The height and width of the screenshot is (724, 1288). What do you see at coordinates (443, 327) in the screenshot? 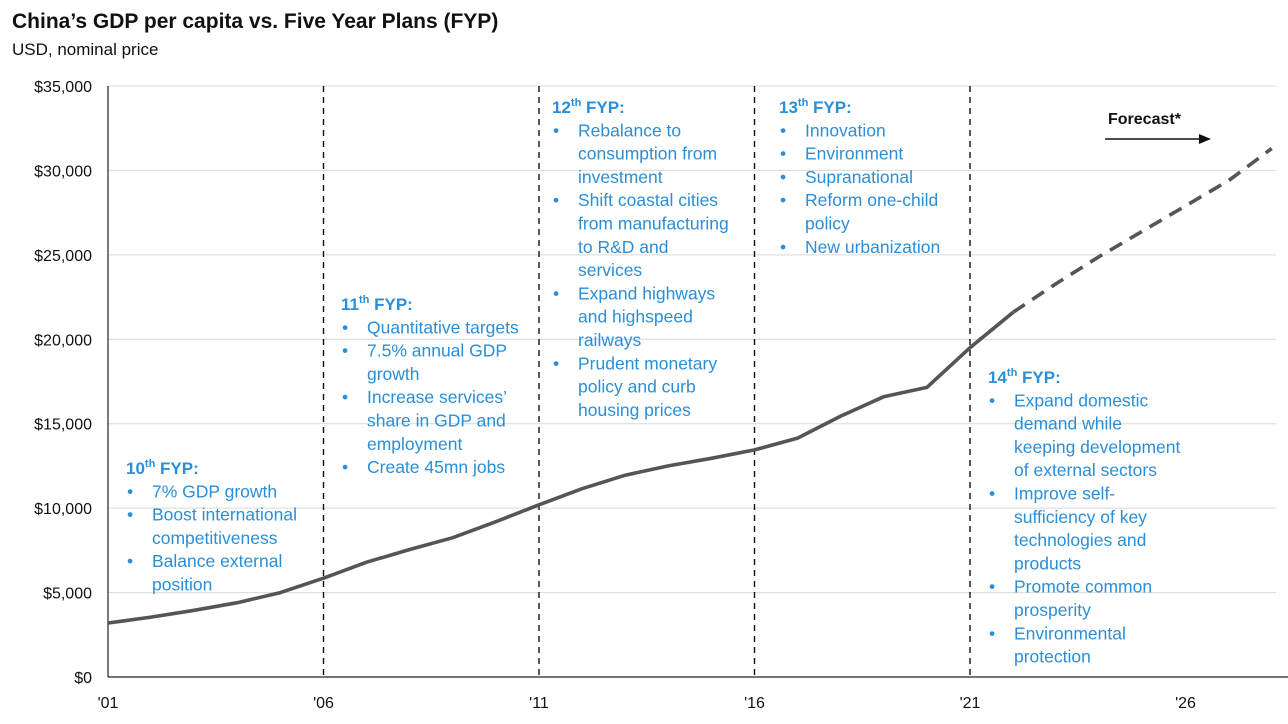
I see `fyp-bullet-text: Quantitative targets` at bounding box center [443, 327].